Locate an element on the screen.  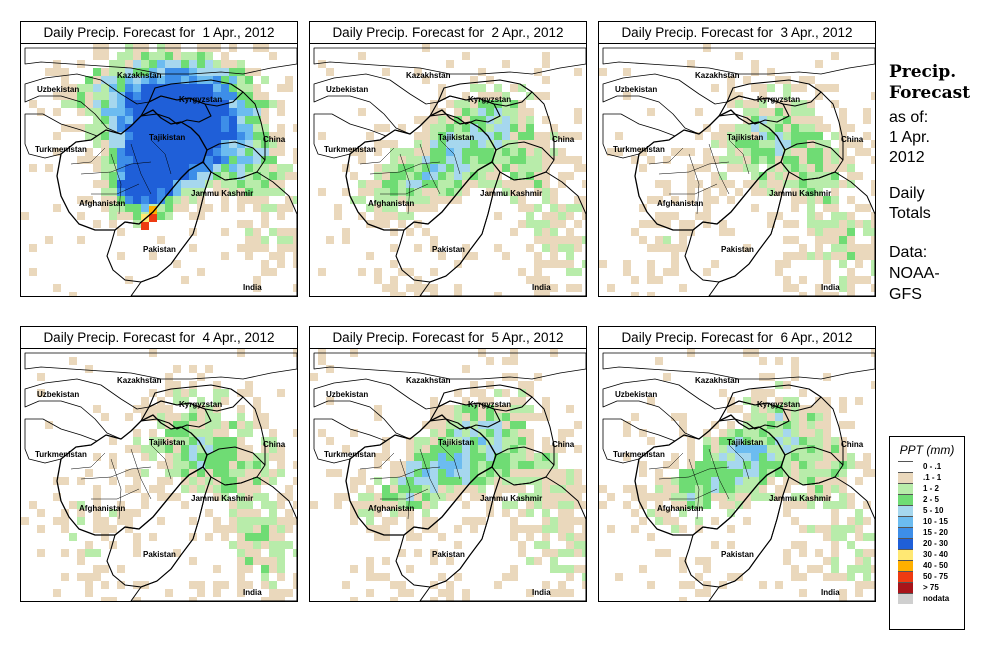
country-label-china: China is located at coordinates (852, 444).